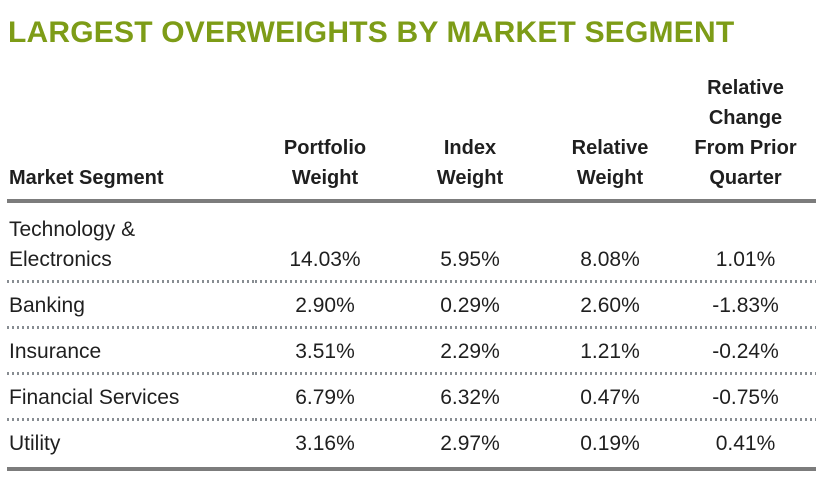  Describe the element at coordinates (325, 352) in the screenshot. I see `portfolio-weight-cell: 3.51%` at that location.